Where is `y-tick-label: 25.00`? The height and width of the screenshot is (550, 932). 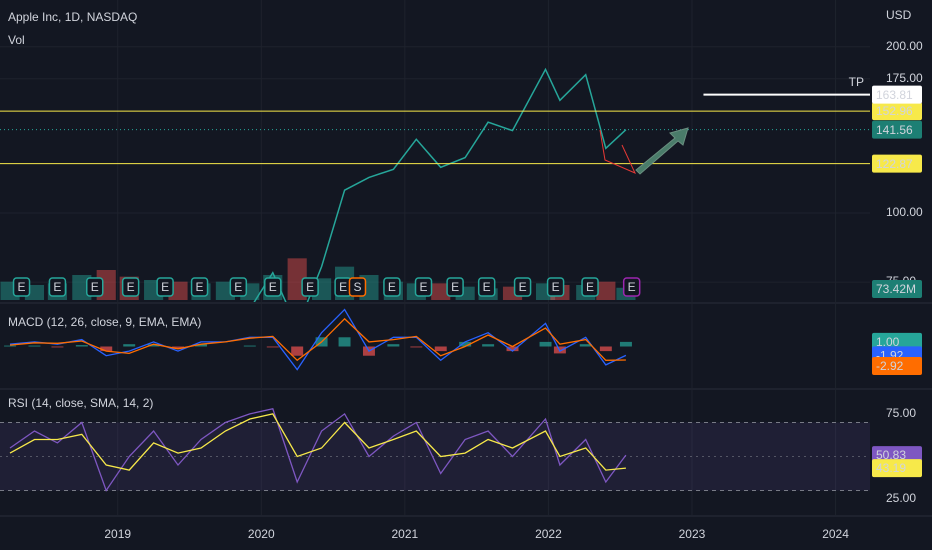
y-tick-label: 25.00 is located at coordinates (901, 498).